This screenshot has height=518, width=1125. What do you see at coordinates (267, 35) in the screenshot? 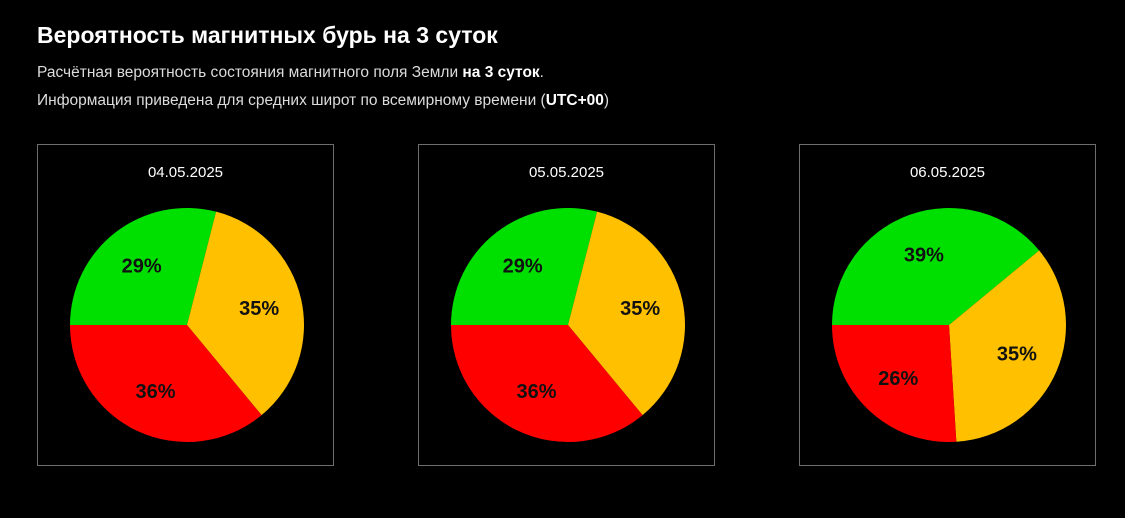
I see `page-title: Вероятность магнитных бурь на 3 суток` at bounding box center [267, 35].